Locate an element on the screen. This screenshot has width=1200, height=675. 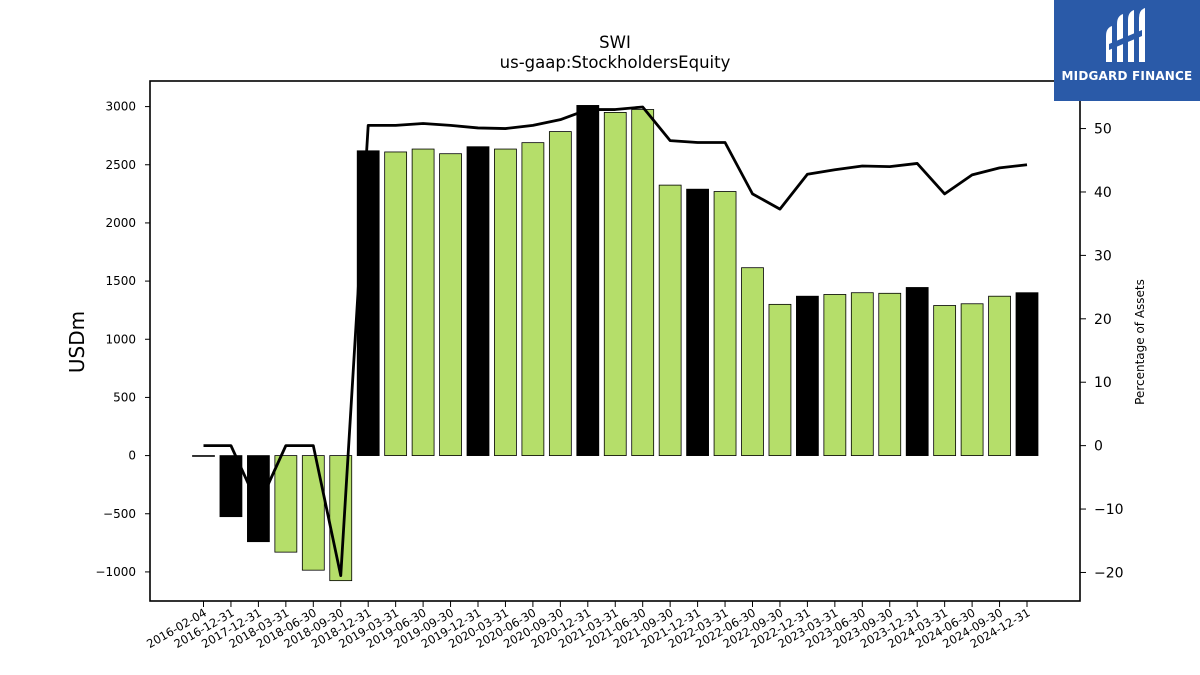
y2-axis-label: Percentage of Assets is located at coordinates (1140, 342).